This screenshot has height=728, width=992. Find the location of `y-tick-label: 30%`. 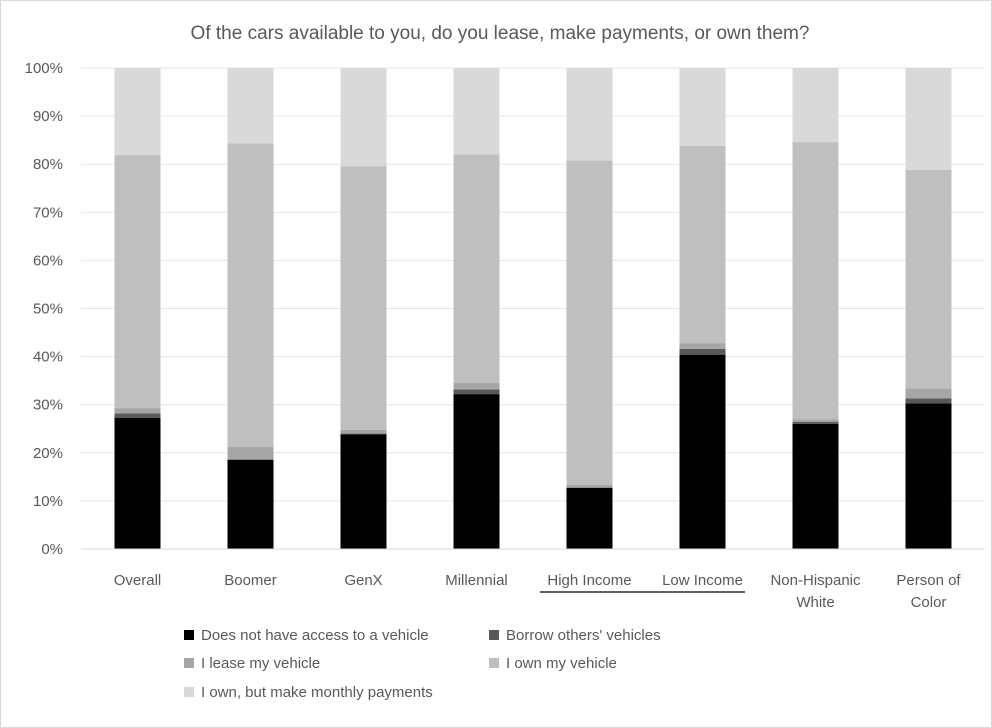

y-tick-label: 30% is located at coordinates (48, 405).